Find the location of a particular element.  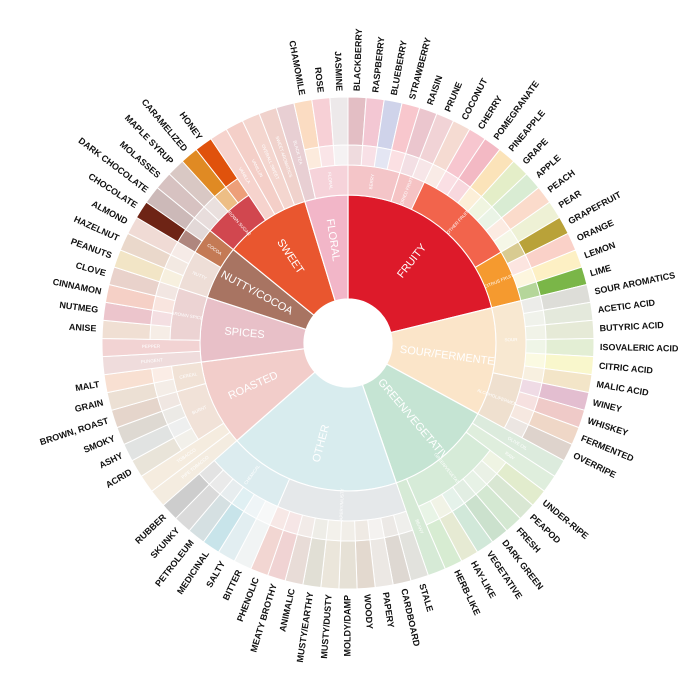

flavor-moldy-damp is located at coordinates (348, 565).